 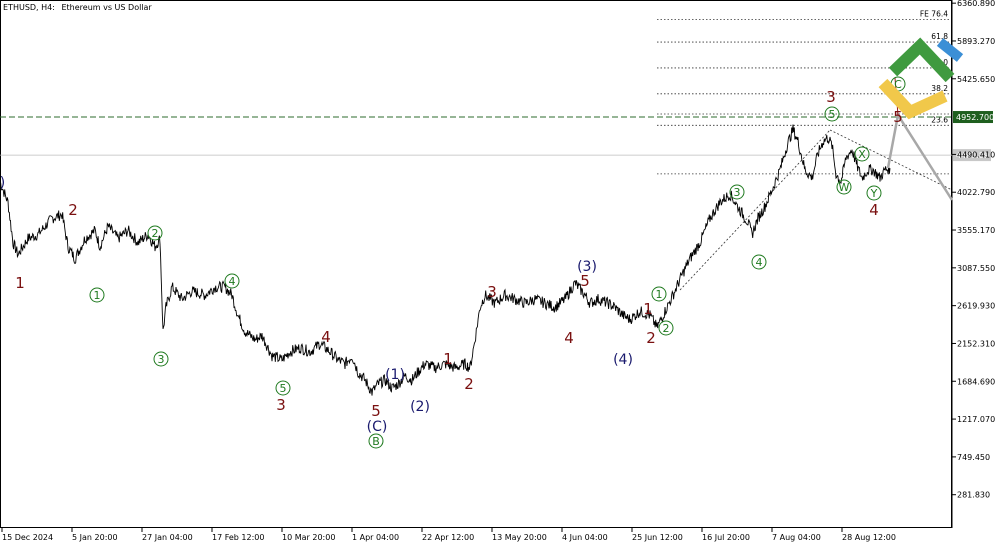 What do you see at coordinates (2, 183) in the screenshot?
I see `wave-label-blue: 3)` at bounding box center [2, 183].